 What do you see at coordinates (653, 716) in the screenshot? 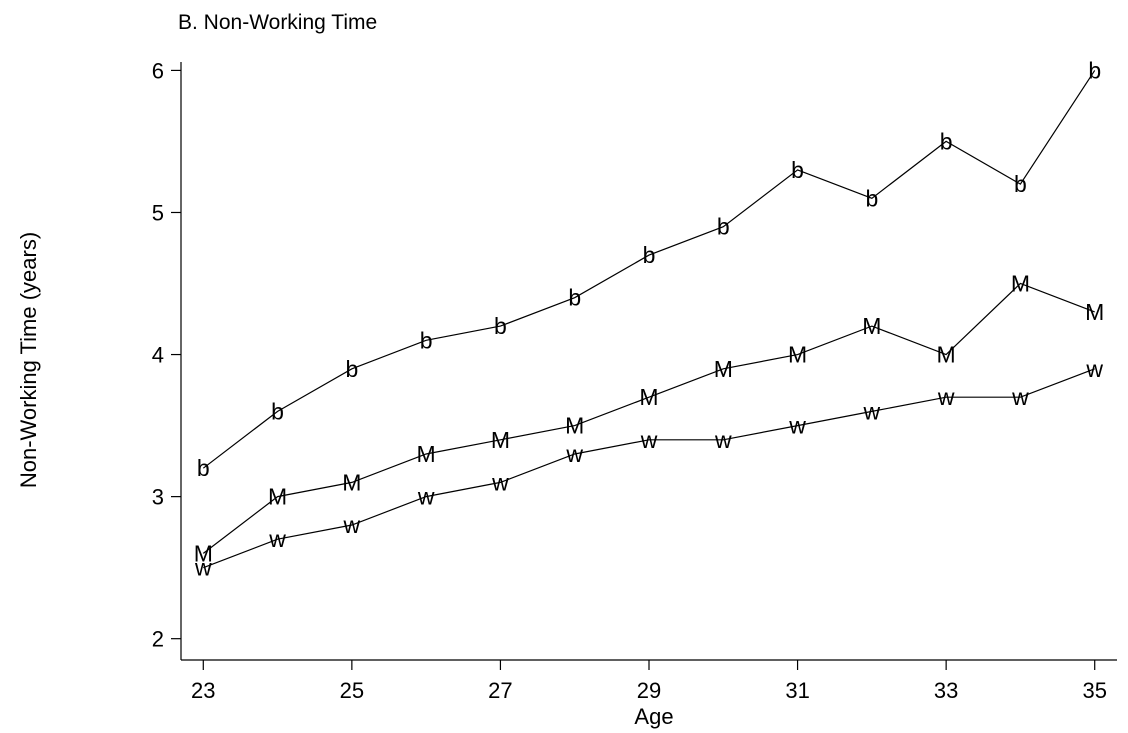
I see `x-axis-title: Age` at bounding box center [653, 716].